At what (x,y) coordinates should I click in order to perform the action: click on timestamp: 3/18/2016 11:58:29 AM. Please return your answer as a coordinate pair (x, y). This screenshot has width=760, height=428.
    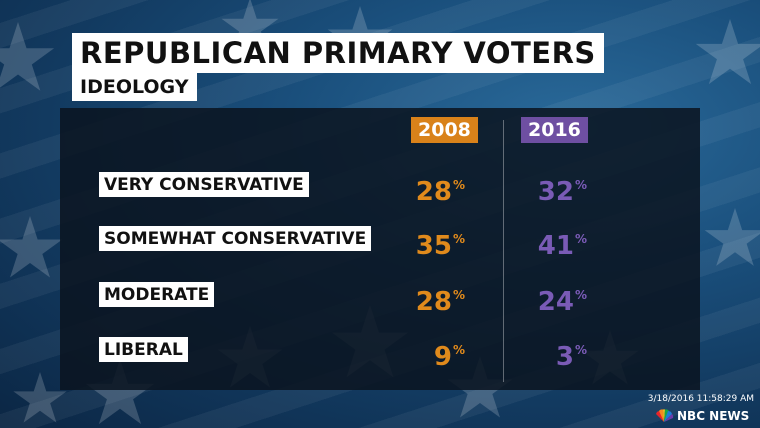
    Looking at the image, I should click on (700, 399).